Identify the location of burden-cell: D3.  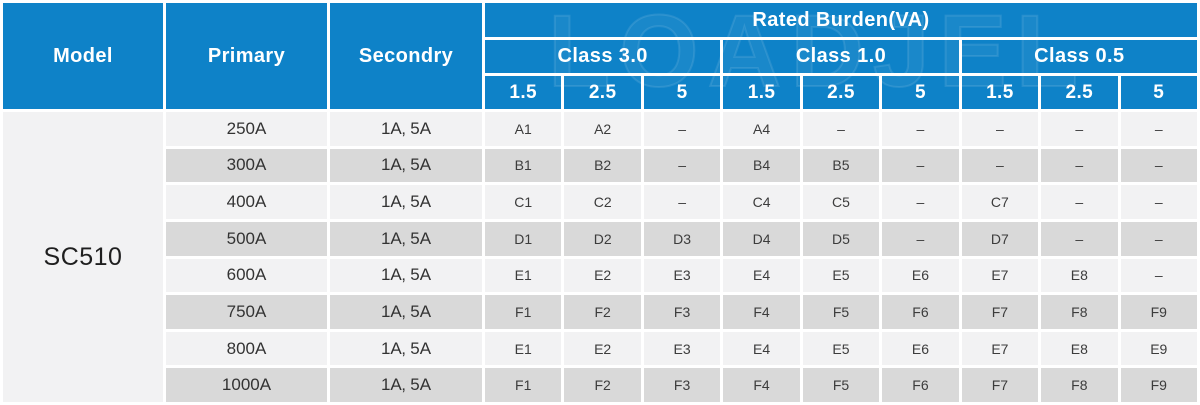
(682, 238).